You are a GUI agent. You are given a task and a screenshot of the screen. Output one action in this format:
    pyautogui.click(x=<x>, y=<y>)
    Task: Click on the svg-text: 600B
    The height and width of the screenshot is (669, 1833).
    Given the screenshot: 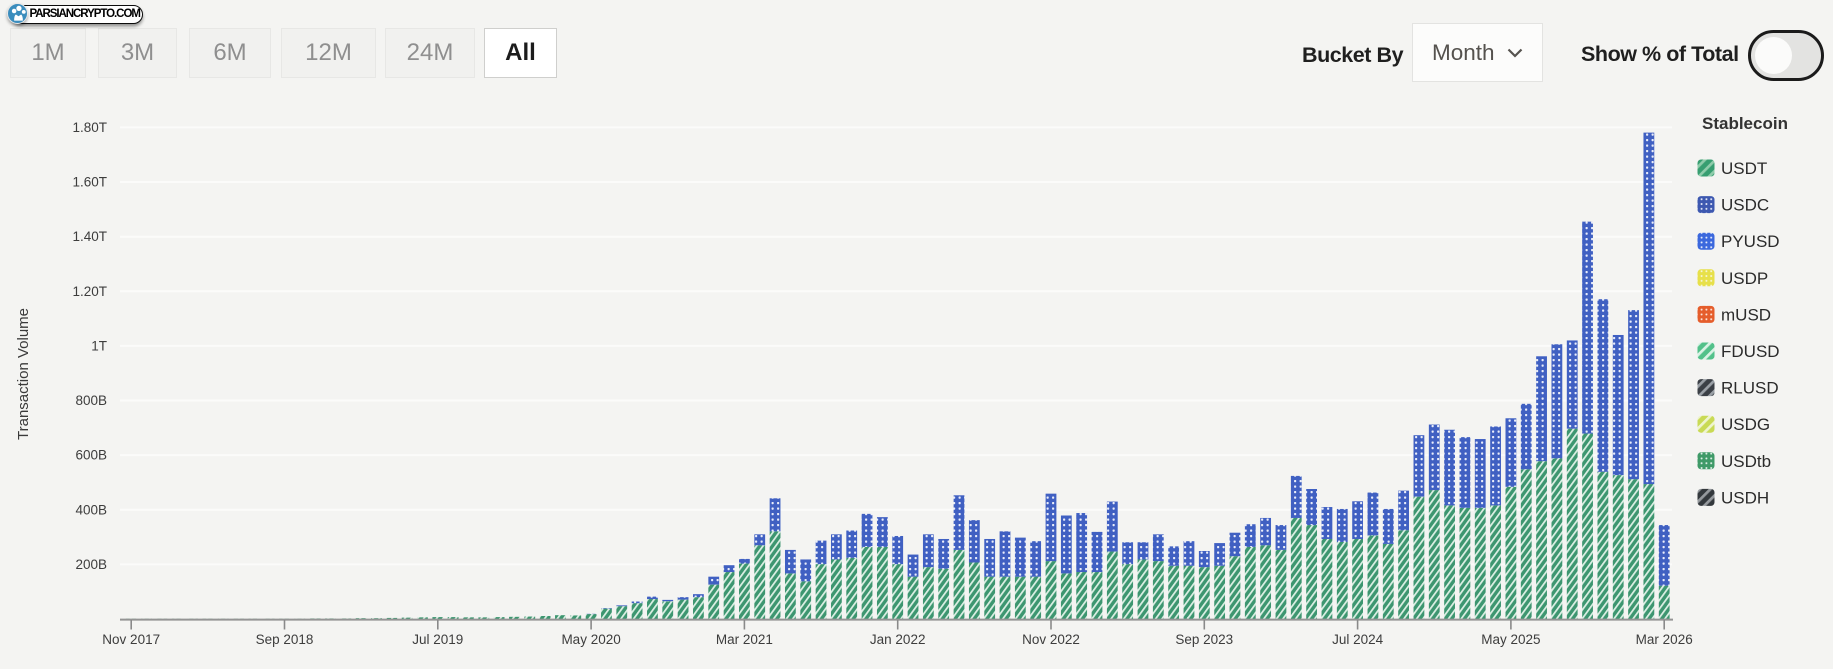 What is the action you would take?
    pyautogui.click(x=91, y=455)
    